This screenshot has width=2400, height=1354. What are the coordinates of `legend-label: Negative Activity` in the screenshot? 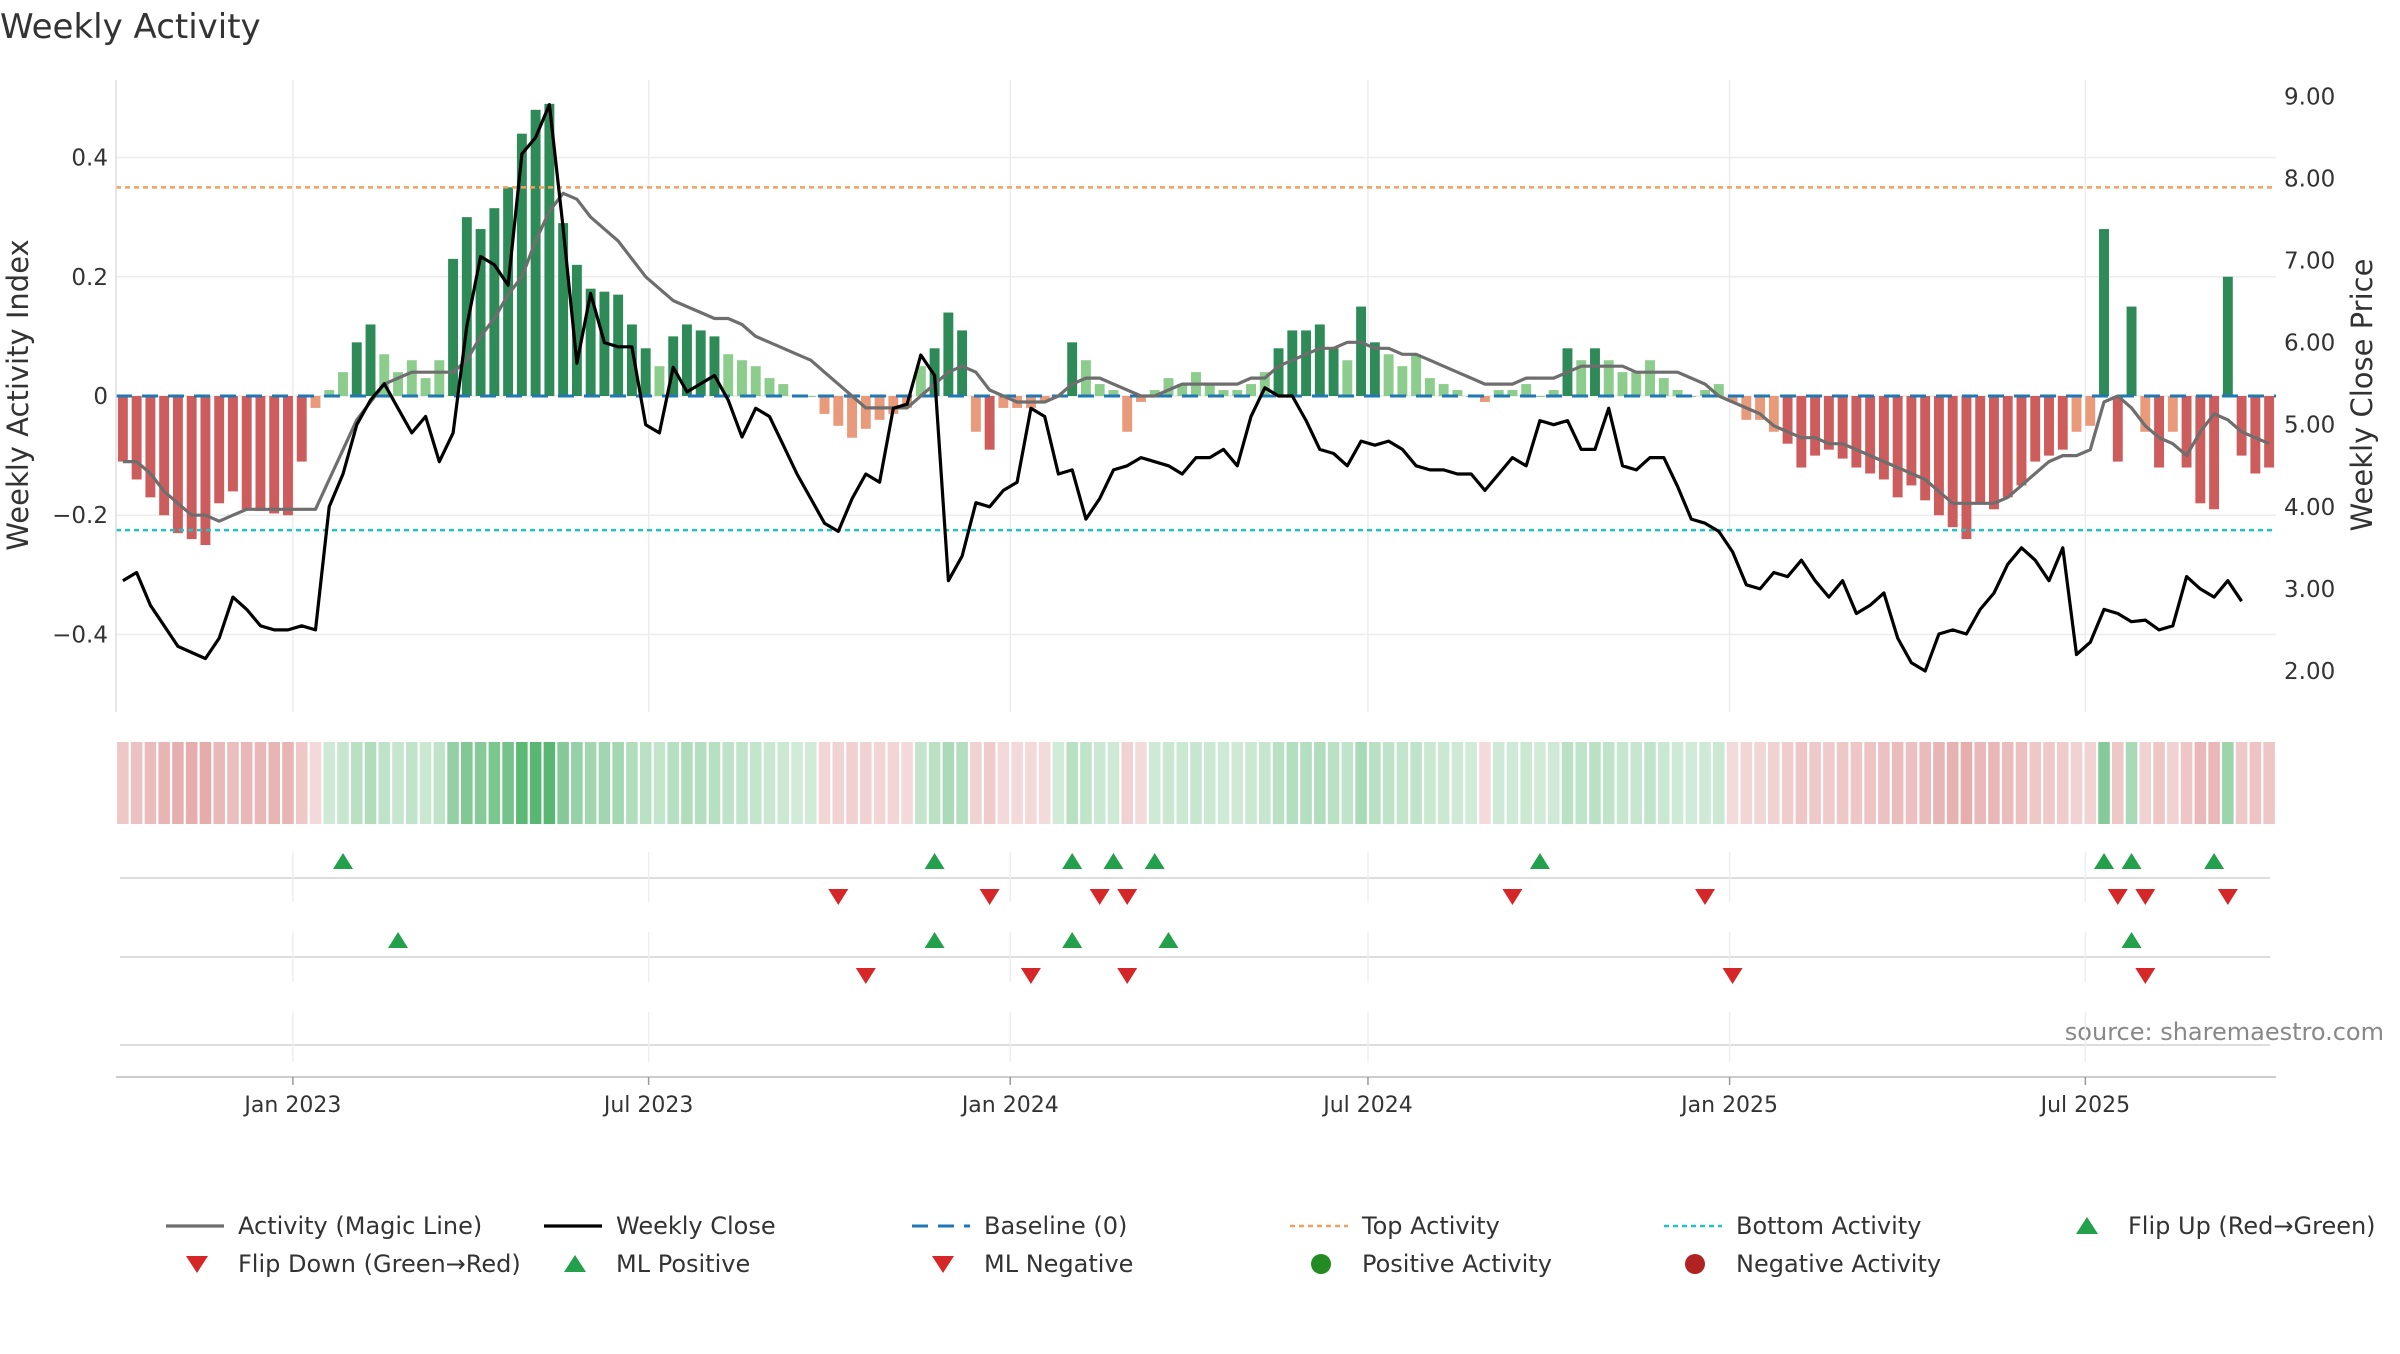 It's located at (1838, 1264).